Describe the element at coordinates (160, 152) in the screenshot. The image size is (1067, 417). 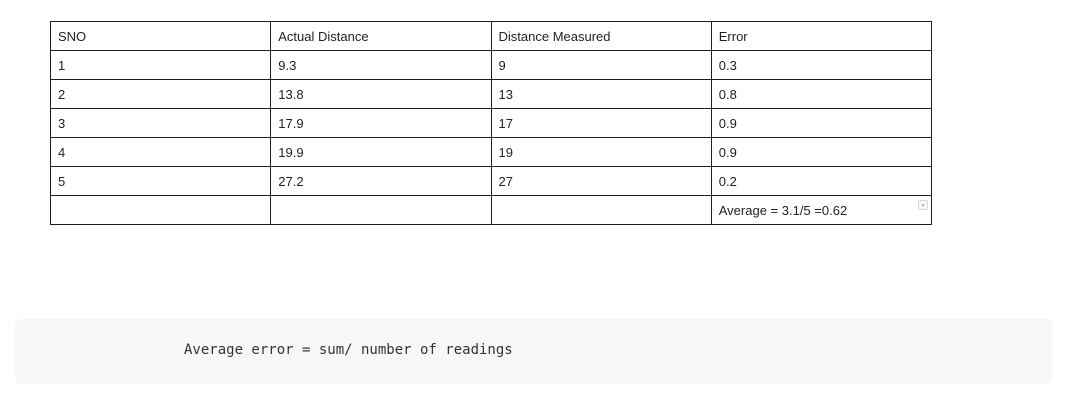
I see `cell-sno: 4` at that location.